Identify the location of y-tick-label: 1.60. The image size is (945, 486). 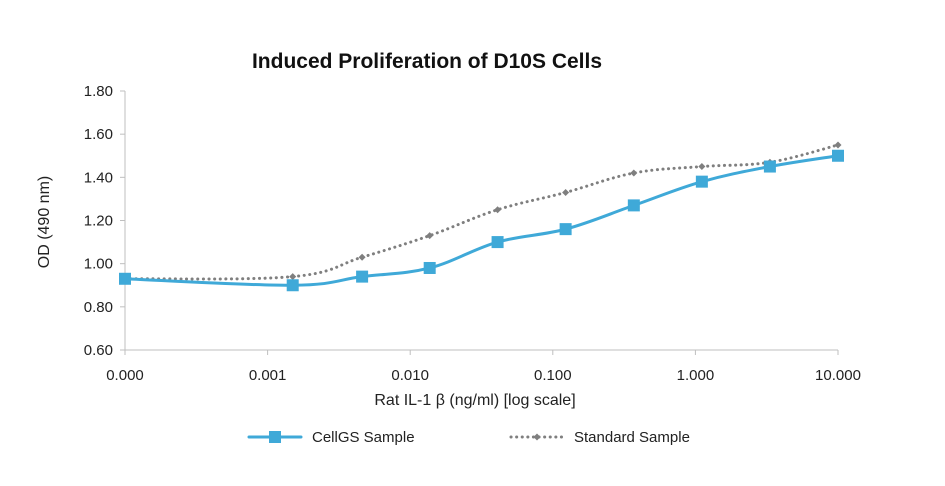
(98, 134).